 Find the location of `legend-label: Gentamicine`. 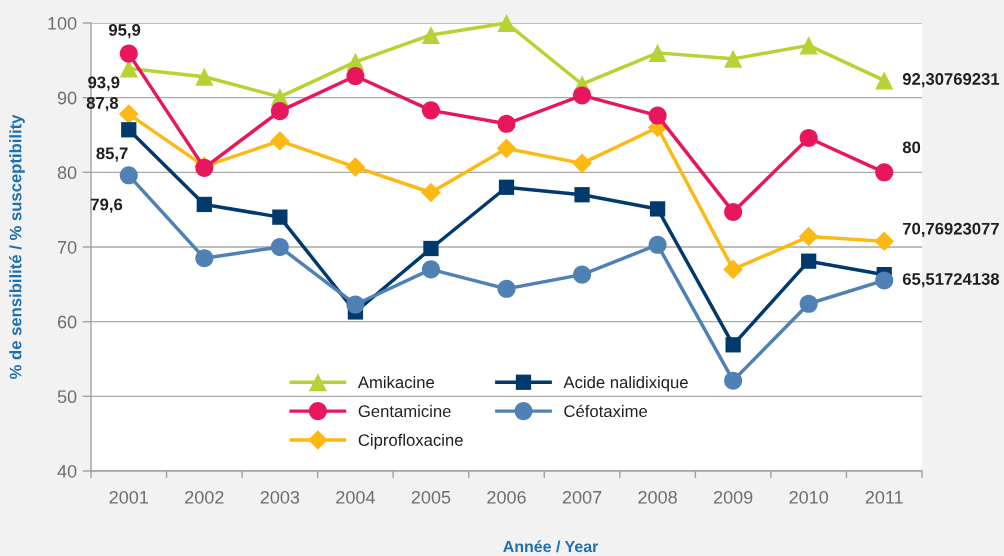

legend-label: Gentamicine is located at coordinates (404, 411).